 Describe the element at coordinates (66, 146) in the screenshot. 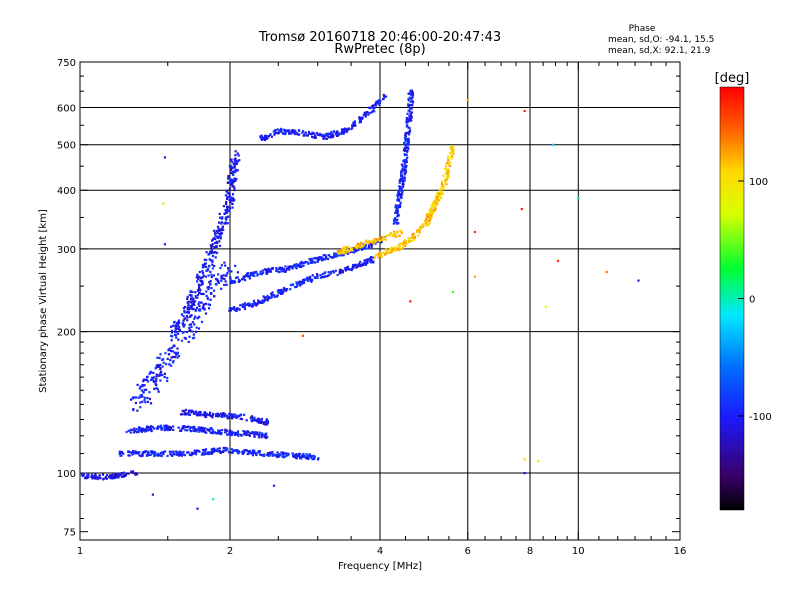

I see `y-tick-label: 500` at that location.